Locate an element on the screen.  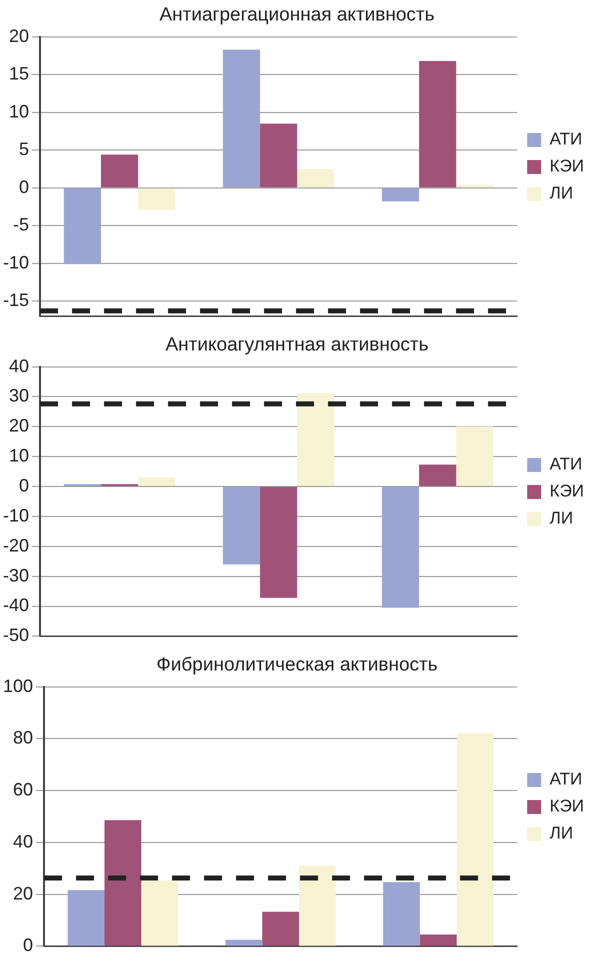
chart-title: Антикоагулянтная активность is located at coordinates (297, 345).